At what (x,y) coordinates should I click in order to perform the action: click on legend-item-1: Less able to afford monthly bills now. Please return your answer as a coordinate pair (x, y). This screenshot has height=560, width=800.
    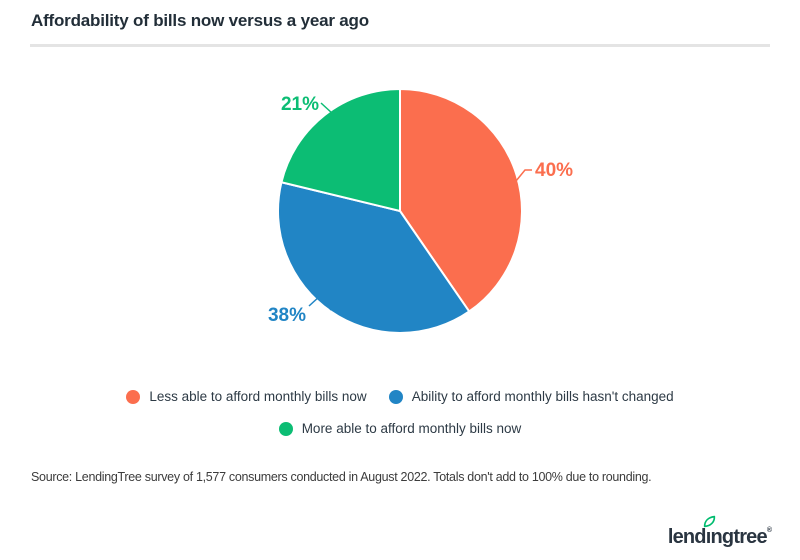
    Looking at the image, I should click on (246, 396).